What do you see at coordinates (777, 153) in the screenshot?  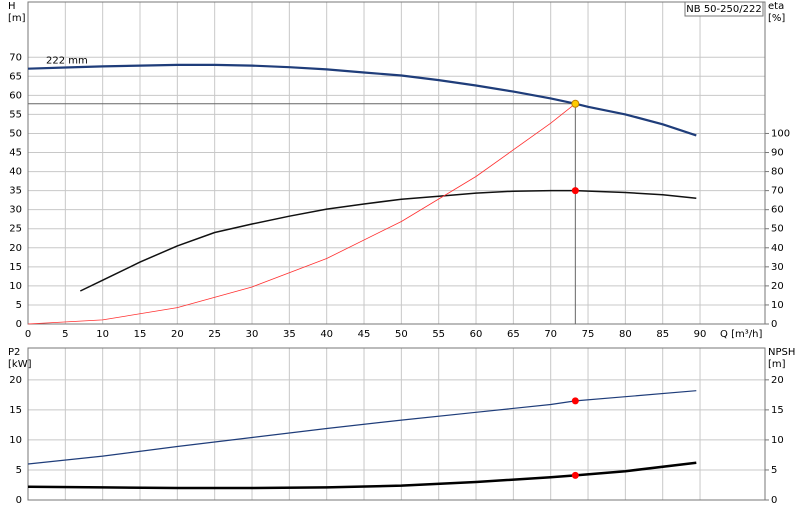 I see `y2-tick-label: 90` at bounding box center [777, 153].